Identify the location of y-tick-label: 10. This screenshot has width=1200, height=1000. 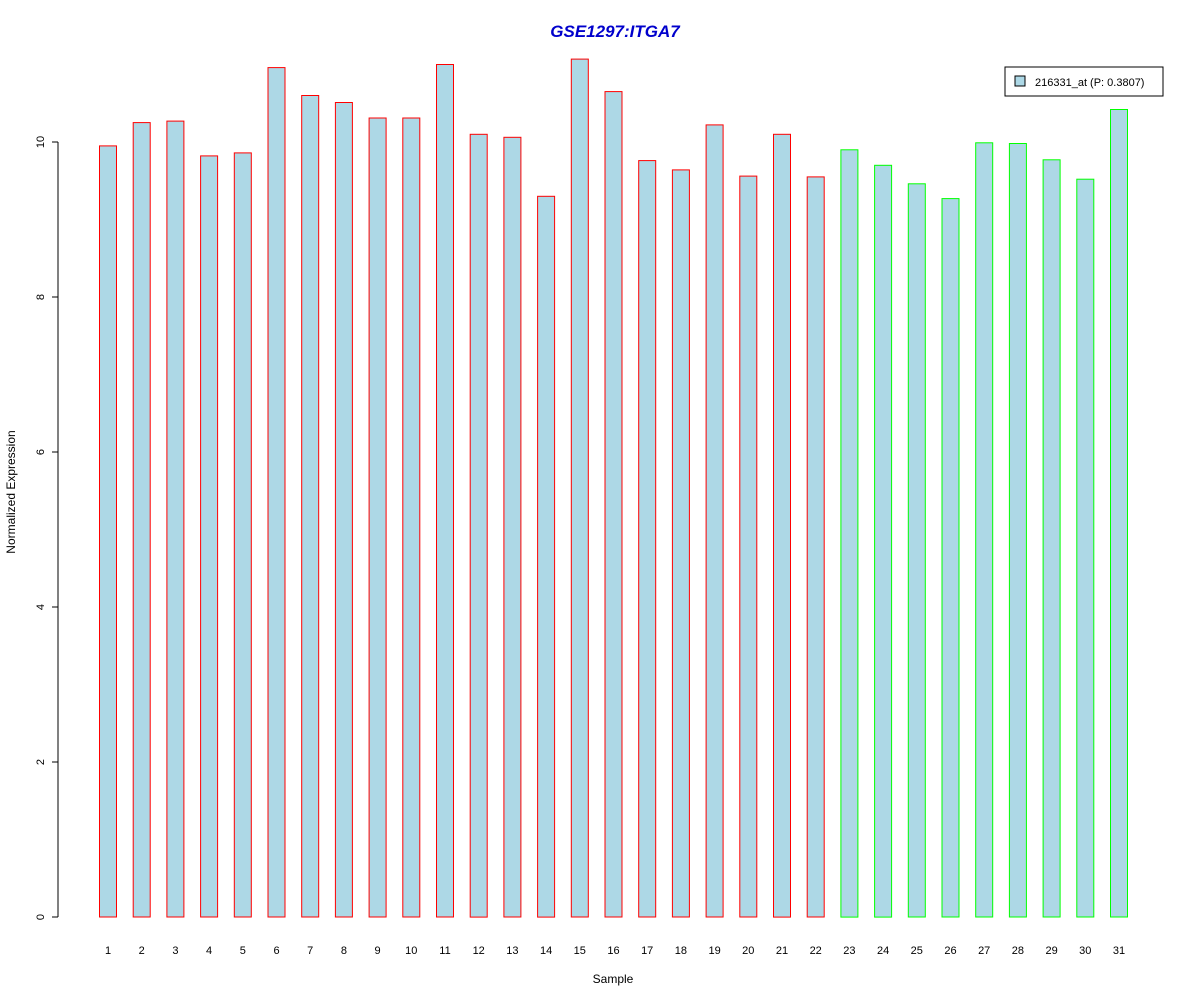
(41, 142).